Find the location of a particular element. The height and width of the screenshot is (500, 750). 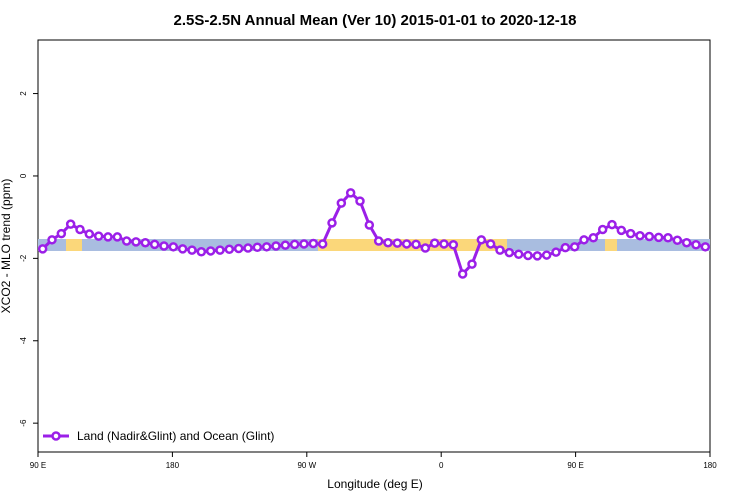

y-tick-label: -6 is located at coordinates (23, 423).